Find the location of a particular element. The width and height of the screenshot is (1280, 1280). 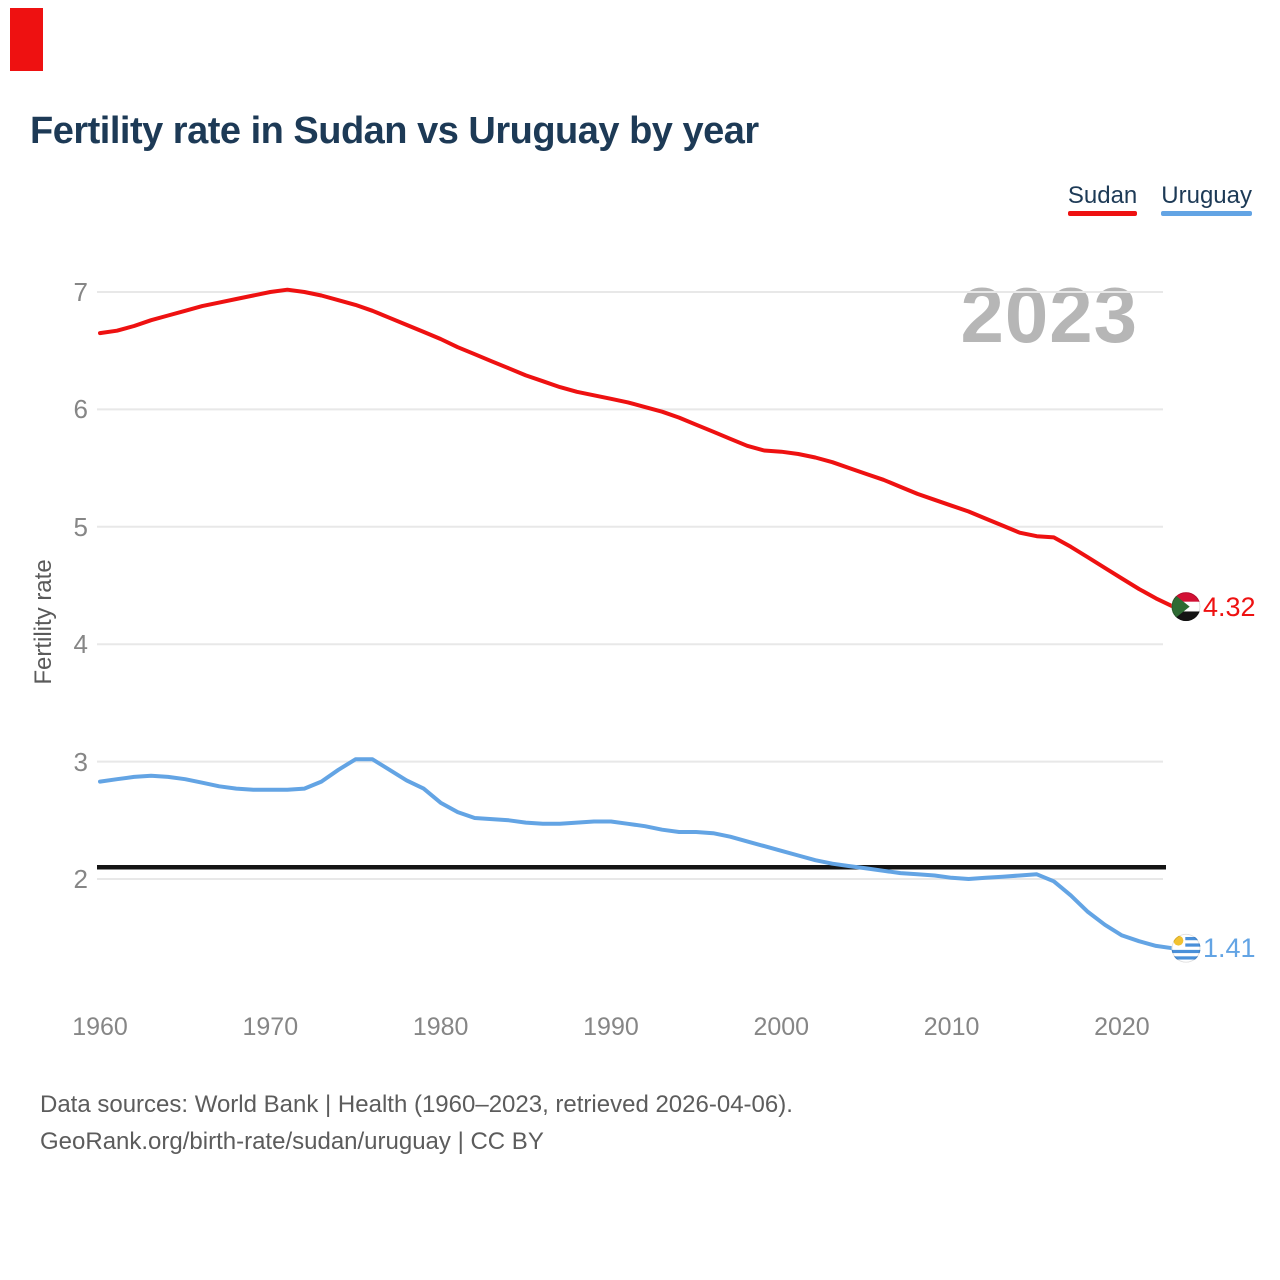

corner-mark is located at coordinates (26, 39).